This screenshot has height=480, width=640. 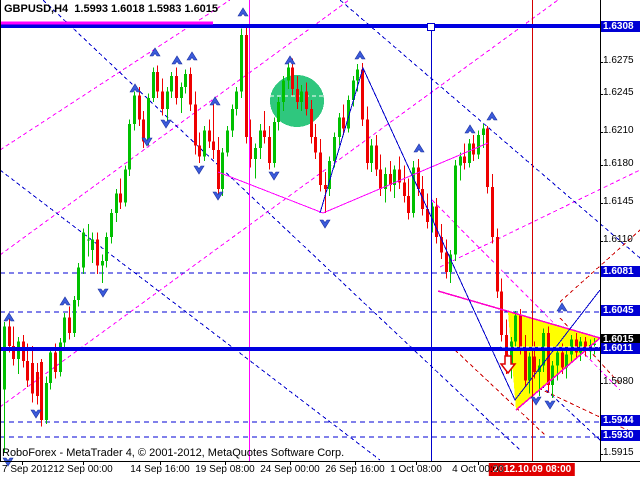 What do you see at coordinates (353, 178) in the screenshot?
I see `magenta-zigzag-line` at bounding box center [353, 178].